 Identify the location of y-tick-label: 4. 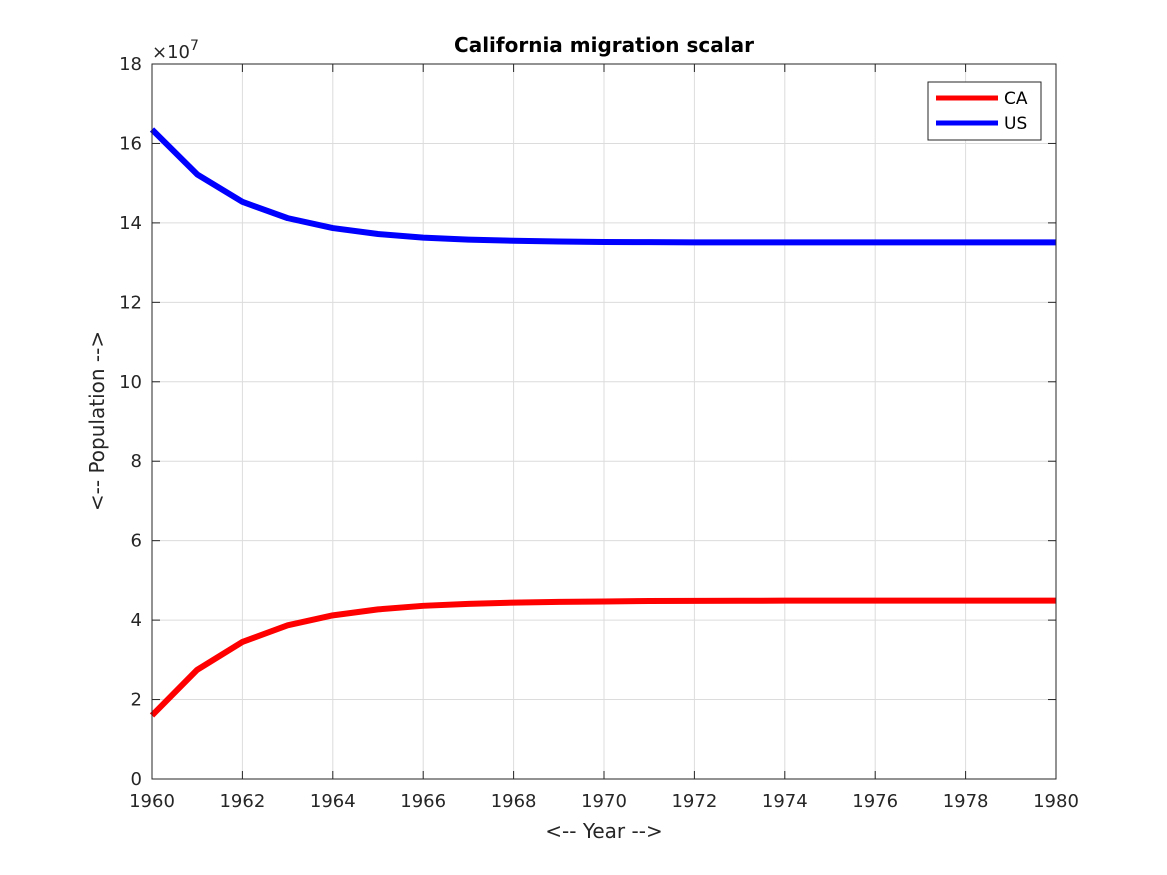
(136, 620).